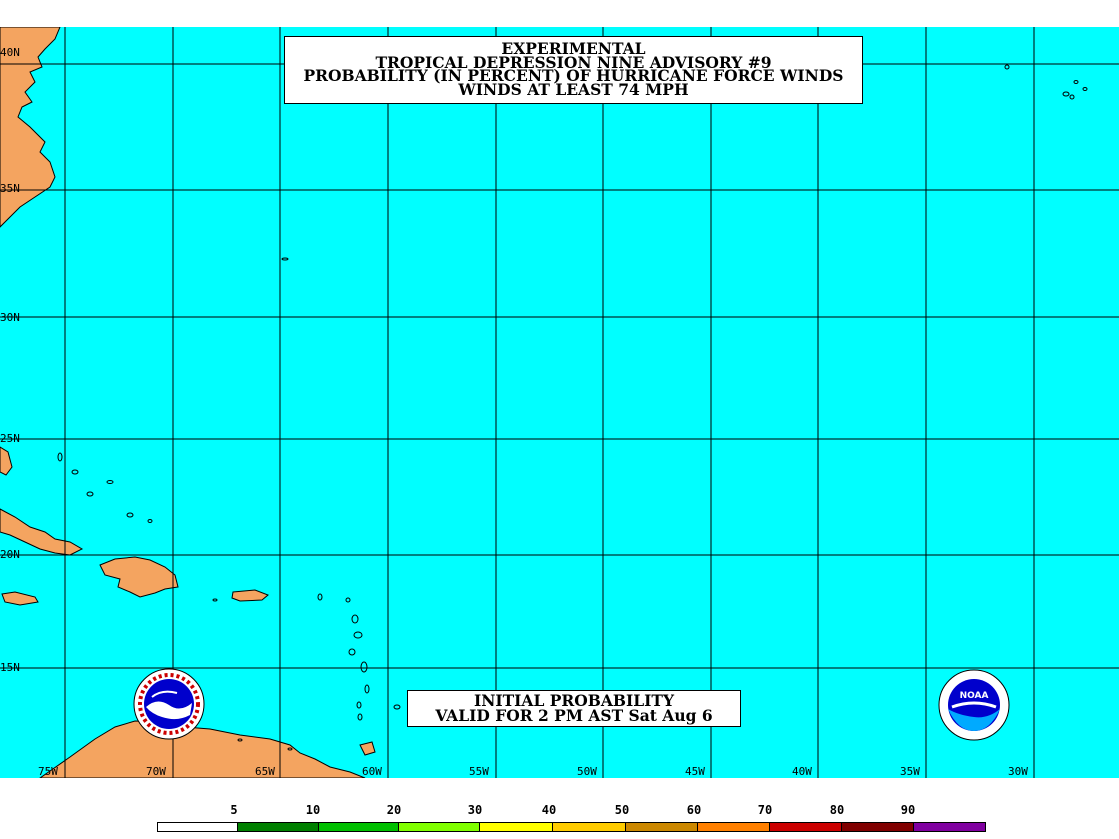 The image size is (1119, 839). Describe the element at coordinates (202, 749) in the screenshot. I see `south-america` at that location.